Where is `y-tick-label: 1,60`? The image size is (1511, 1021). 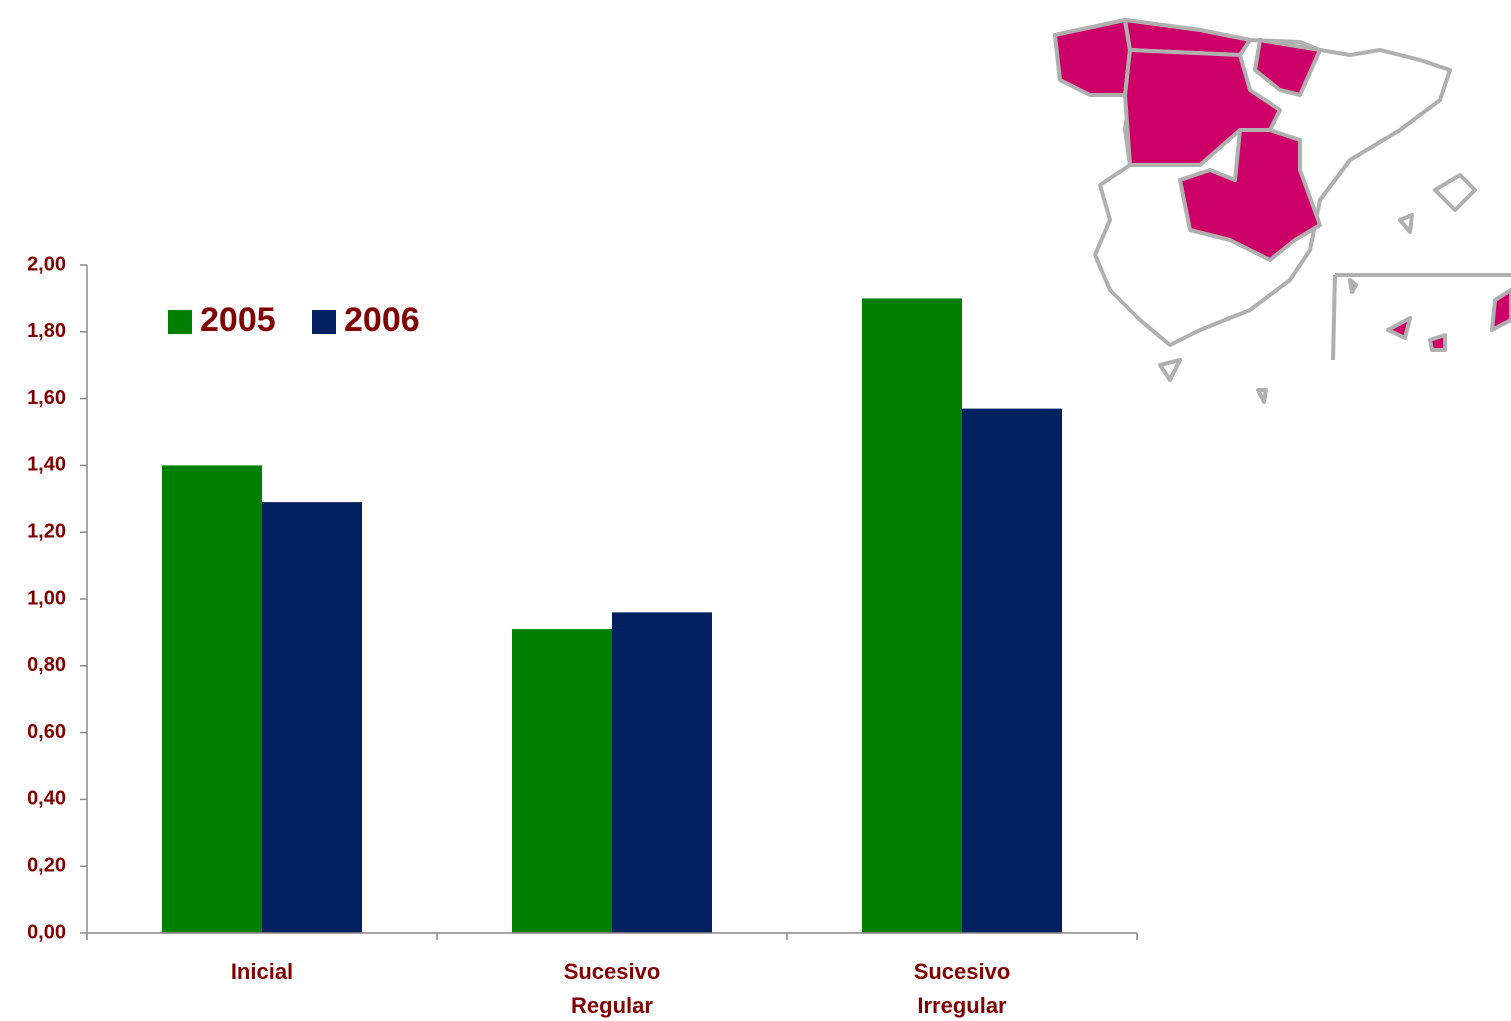
y-tick-label: 1,60 is located at coordinates (46, 398).